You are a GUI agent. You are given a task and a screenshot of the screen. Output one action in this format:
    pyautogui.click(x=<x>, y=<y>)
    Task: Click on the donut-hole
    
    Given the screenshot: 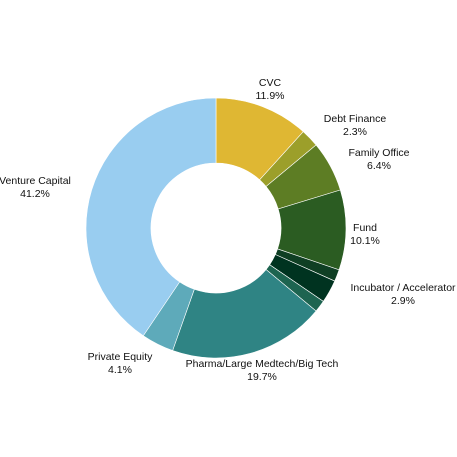 What is the action you would take?
    pyautogui.click(x=216, y=228)
    